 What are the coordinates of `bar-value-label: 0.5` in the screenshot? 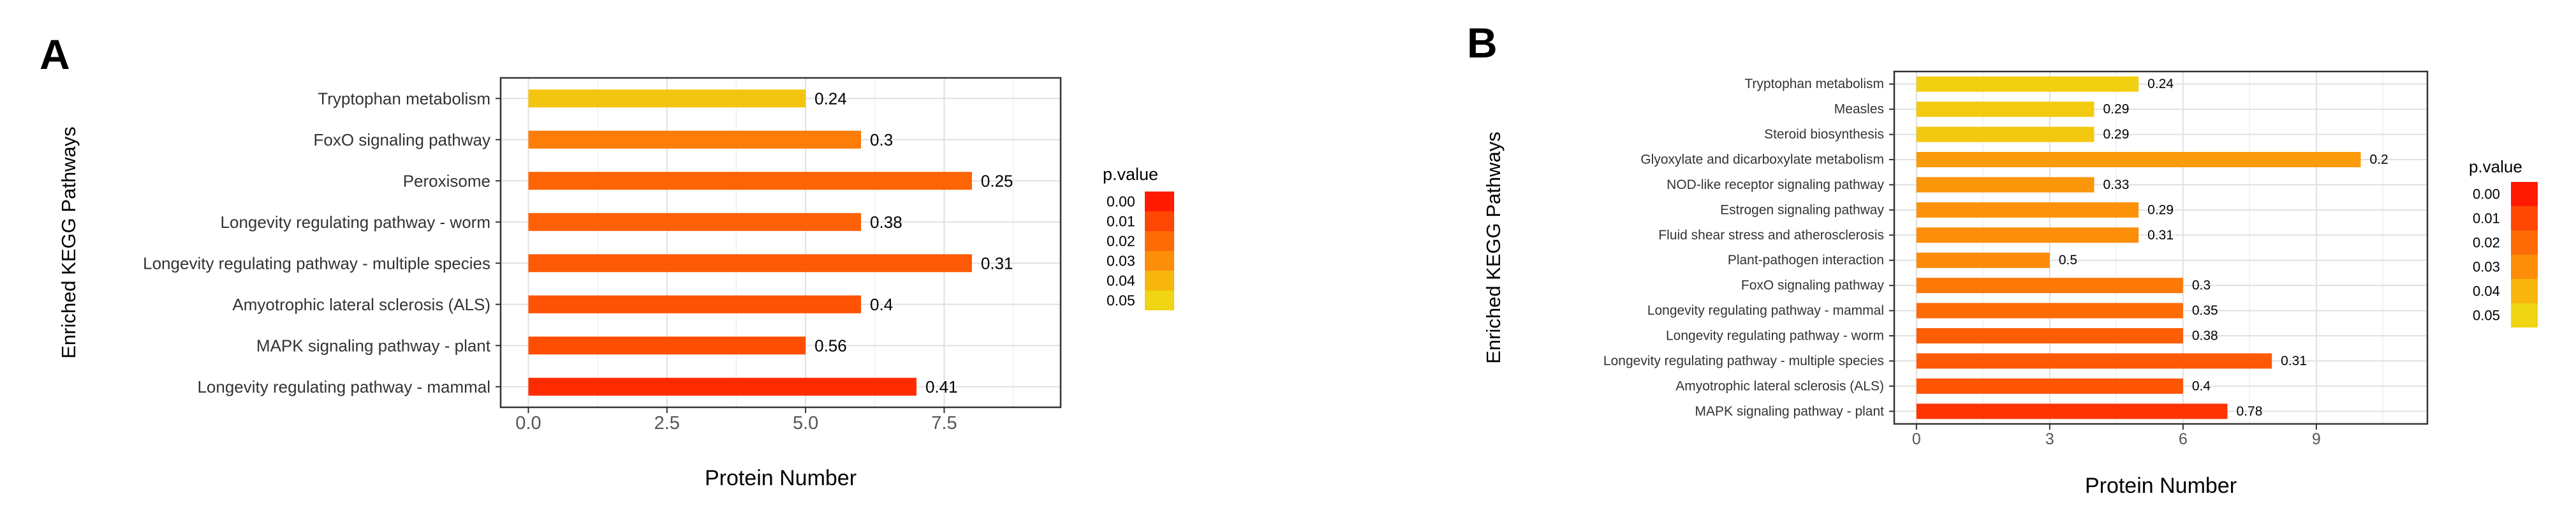 It's located at (2068, 260).